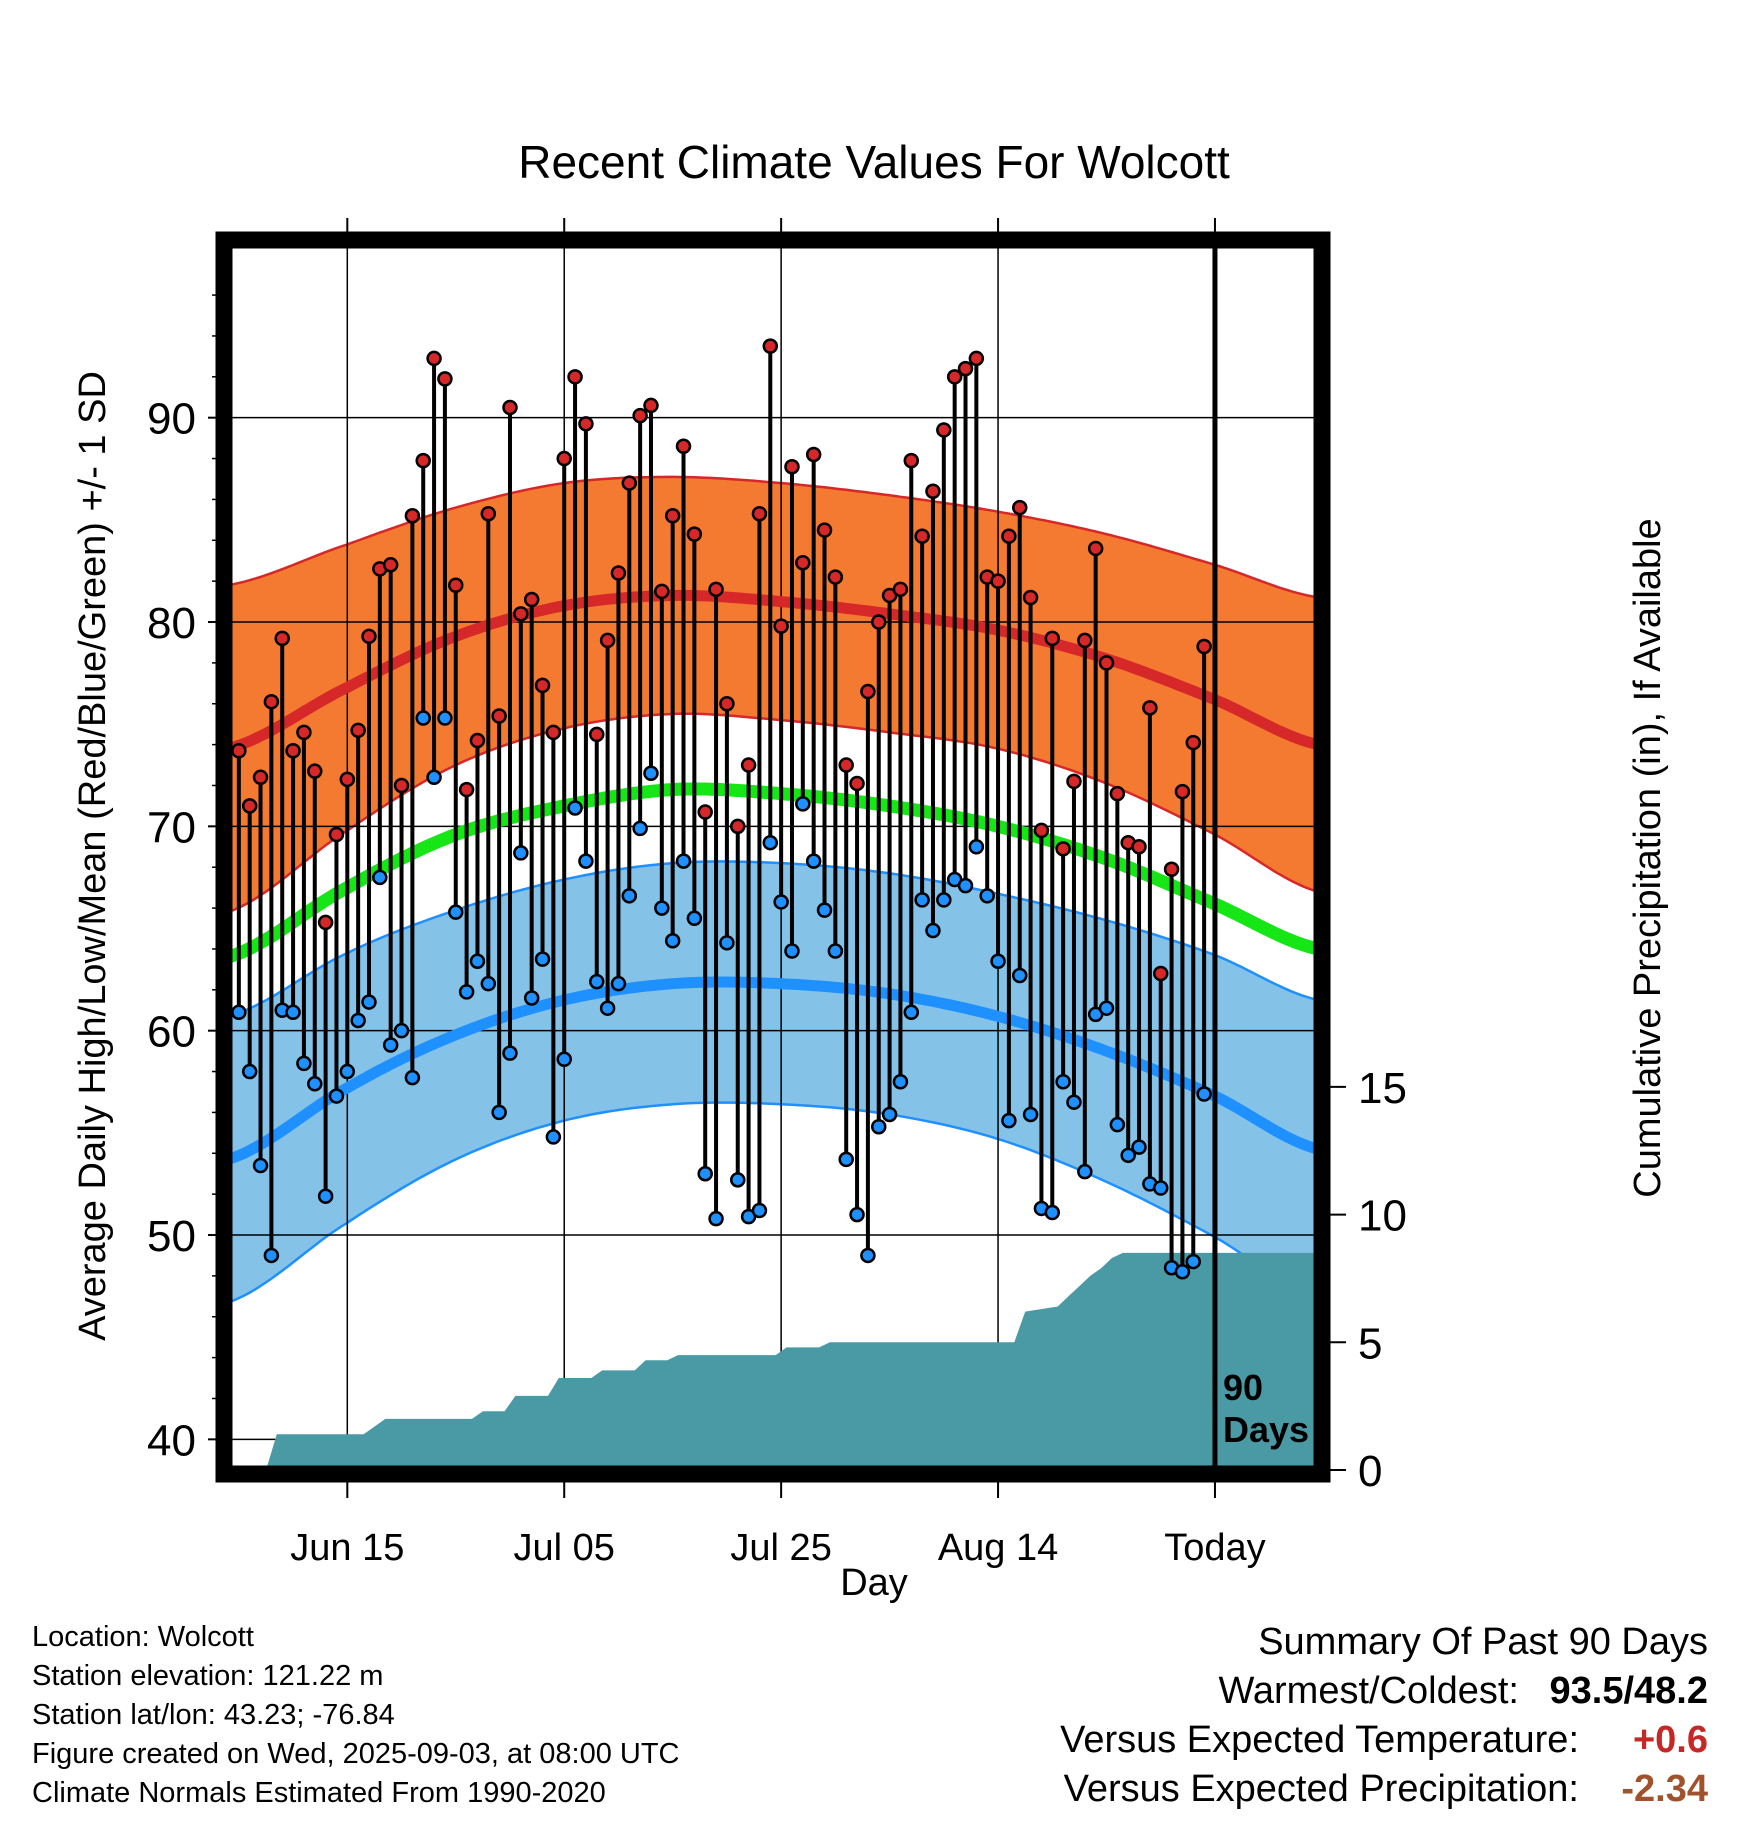 The height and width of the screenshot is (1828, 1748). Describe the element at coordinates (143, 1637) in the screenshot. I see `location-text: Location: Wolcott` at that location.